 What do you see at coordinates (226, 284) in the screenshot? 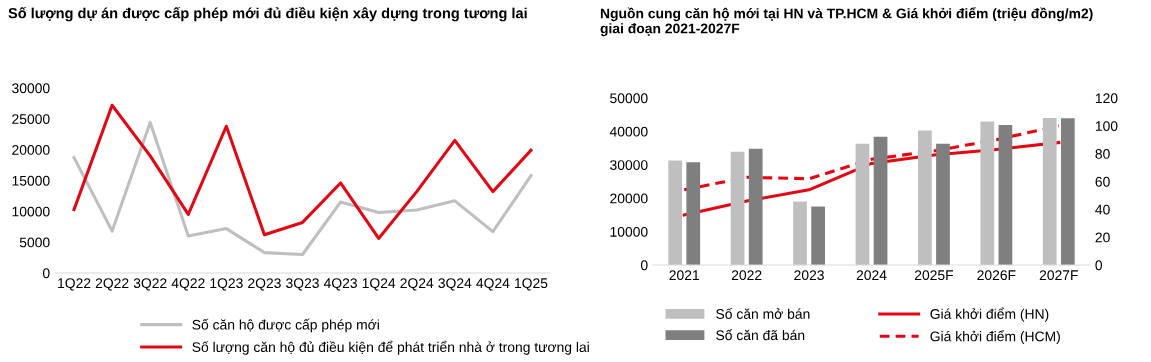
I see `x-tick-label: 1Q23` at bounding box center [226, 284].